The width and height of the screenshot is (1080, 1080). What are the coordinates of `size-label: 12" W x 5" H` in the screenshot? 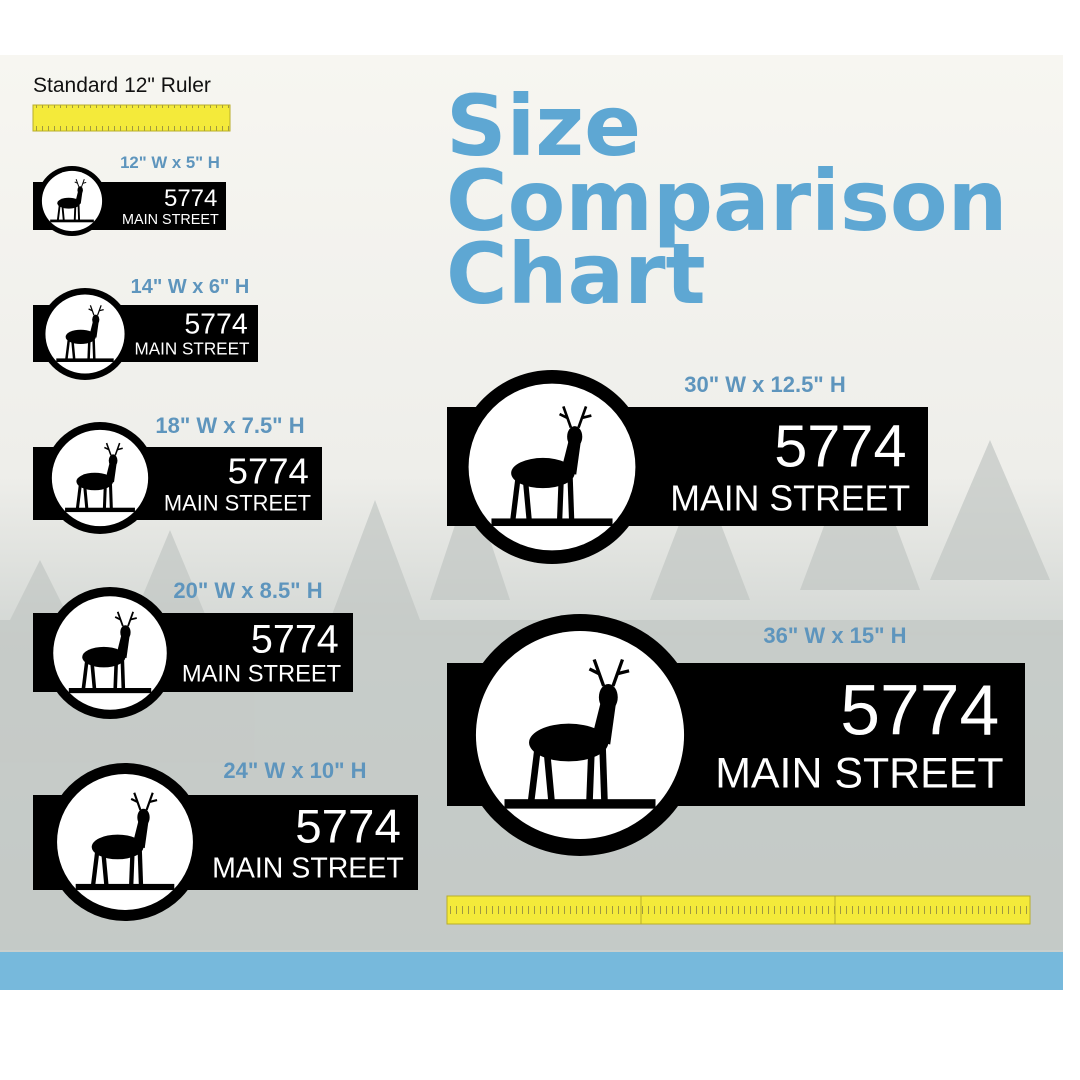 It's located at (170, 162).